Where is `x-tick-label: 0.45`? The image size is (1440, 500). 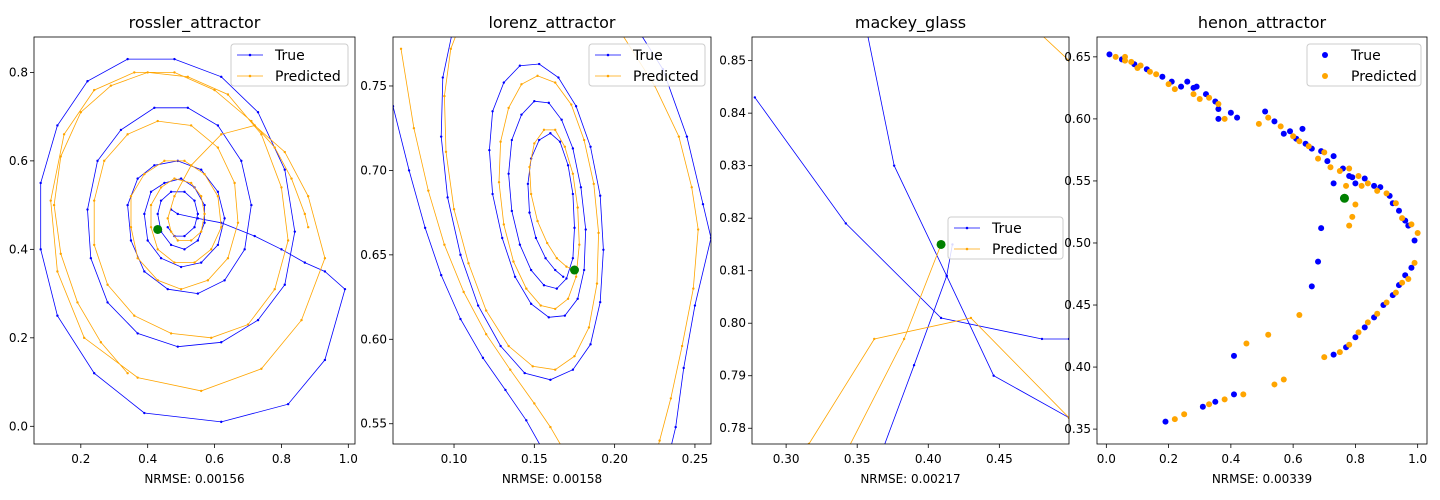 x-tick-label: 0.45 is located at coordinates (999, 459).